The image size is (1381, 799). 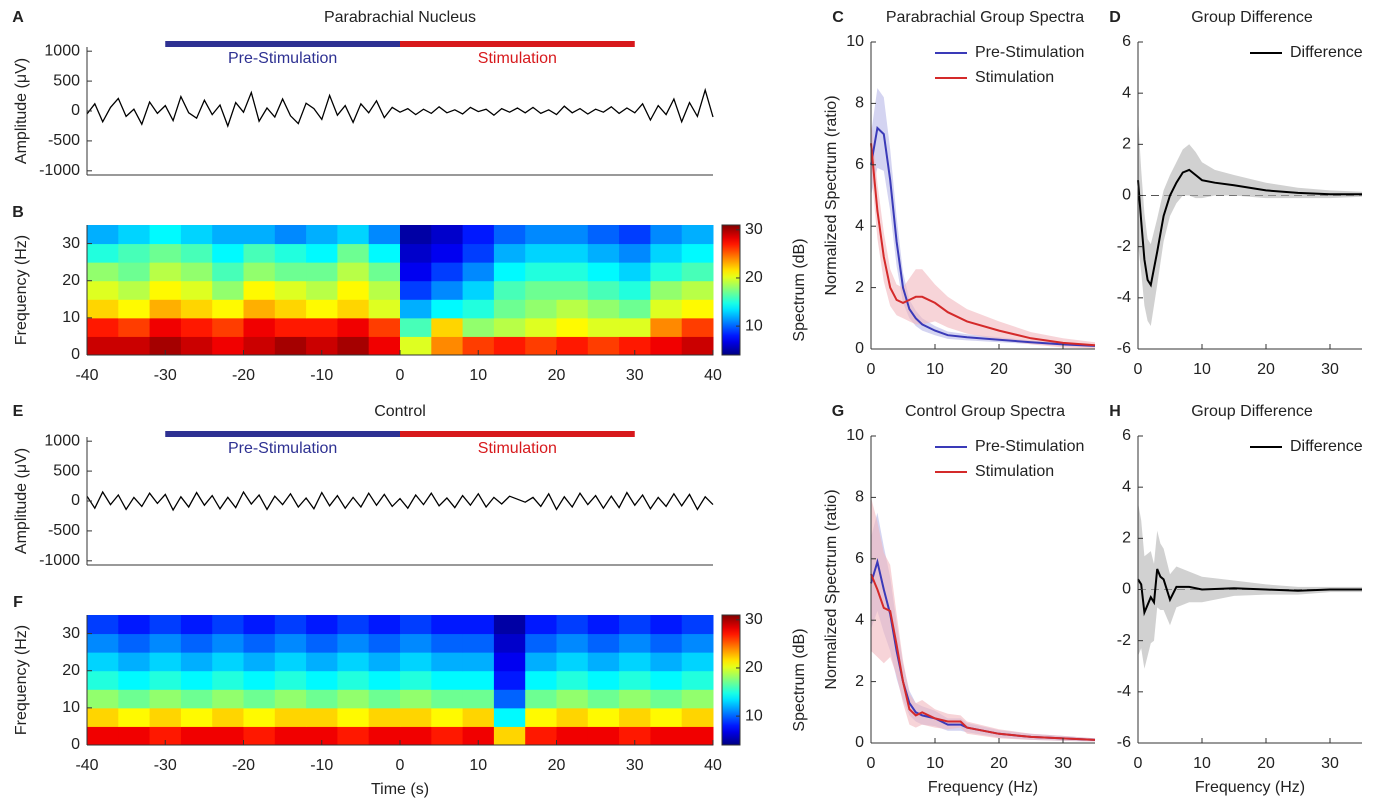 I want to click on y-tick-label: 0, so click(x=75, y=744).